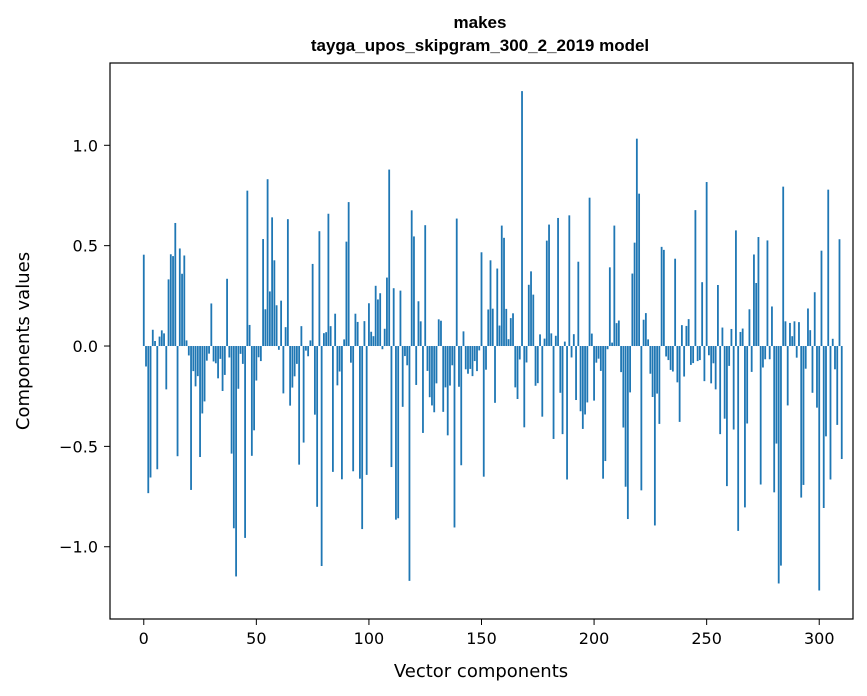 The height and width of the screenshot is (696, 867). What do you see at coordinates (480, 22) in the screenshot?
I see `chart-title: makes` at bounding box center [480, 22].